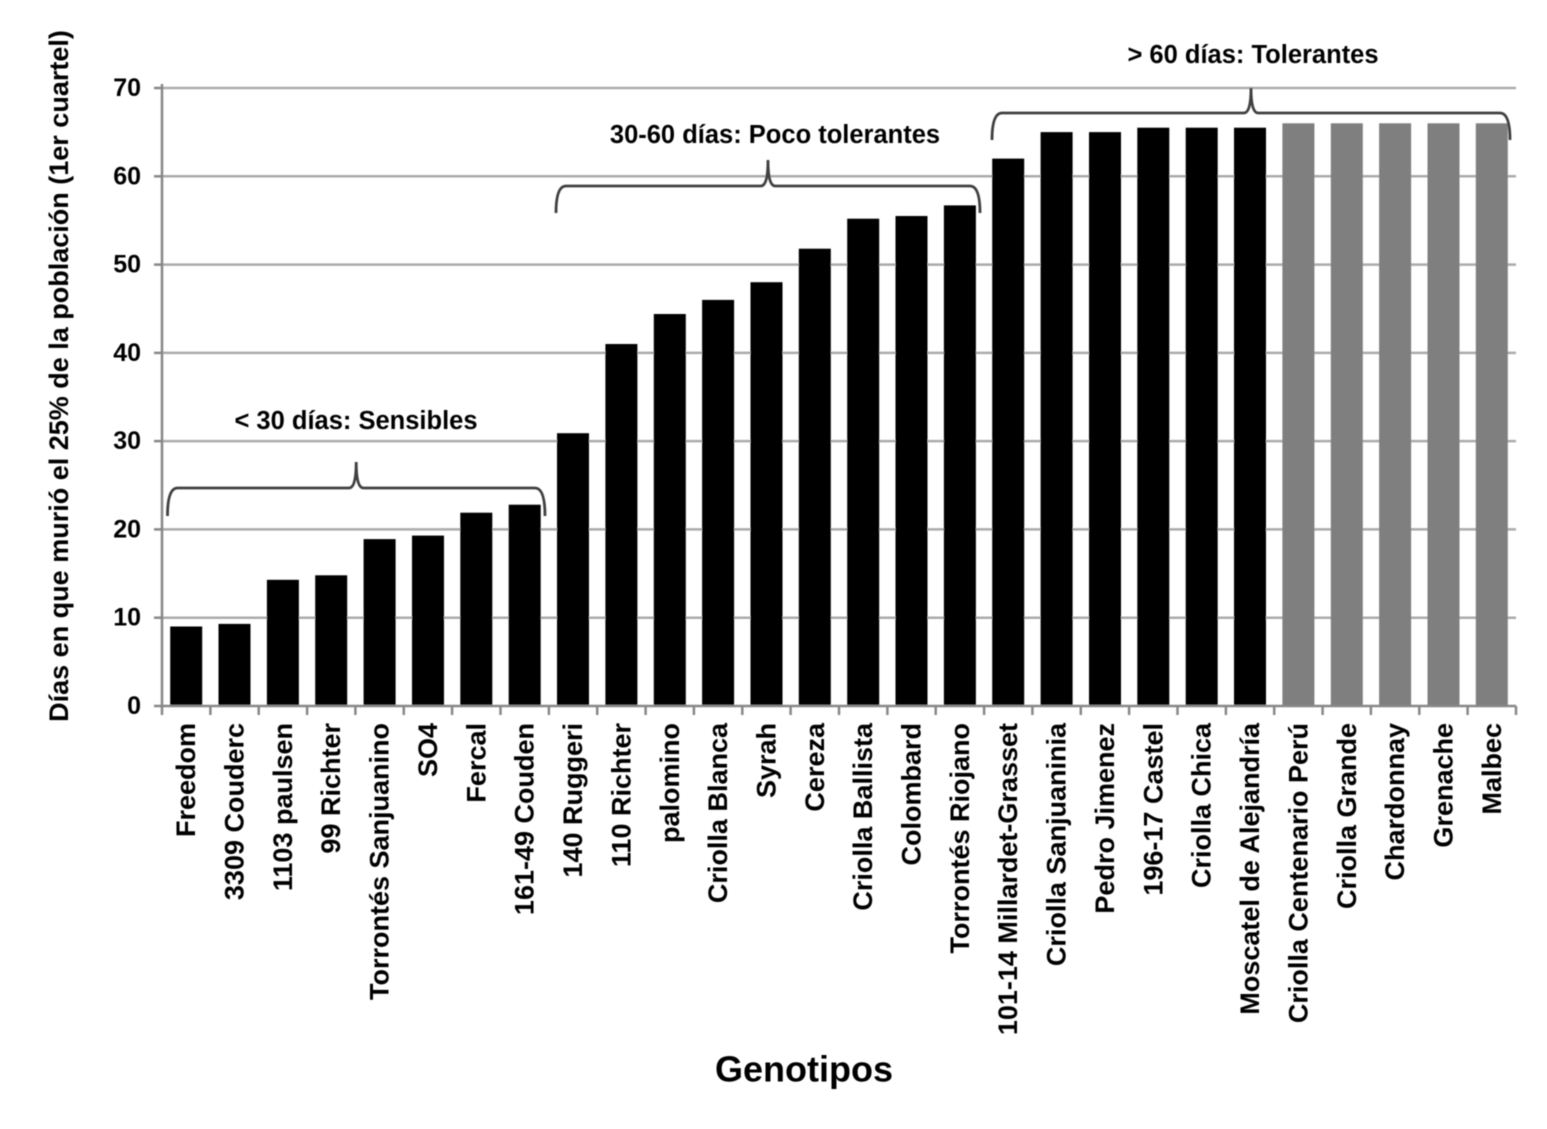 This screenshot has width=1547, height=1129. Describe the element at coordinates (767, 760) in the screenshot. I see `svg-text: Syrah` at that location.